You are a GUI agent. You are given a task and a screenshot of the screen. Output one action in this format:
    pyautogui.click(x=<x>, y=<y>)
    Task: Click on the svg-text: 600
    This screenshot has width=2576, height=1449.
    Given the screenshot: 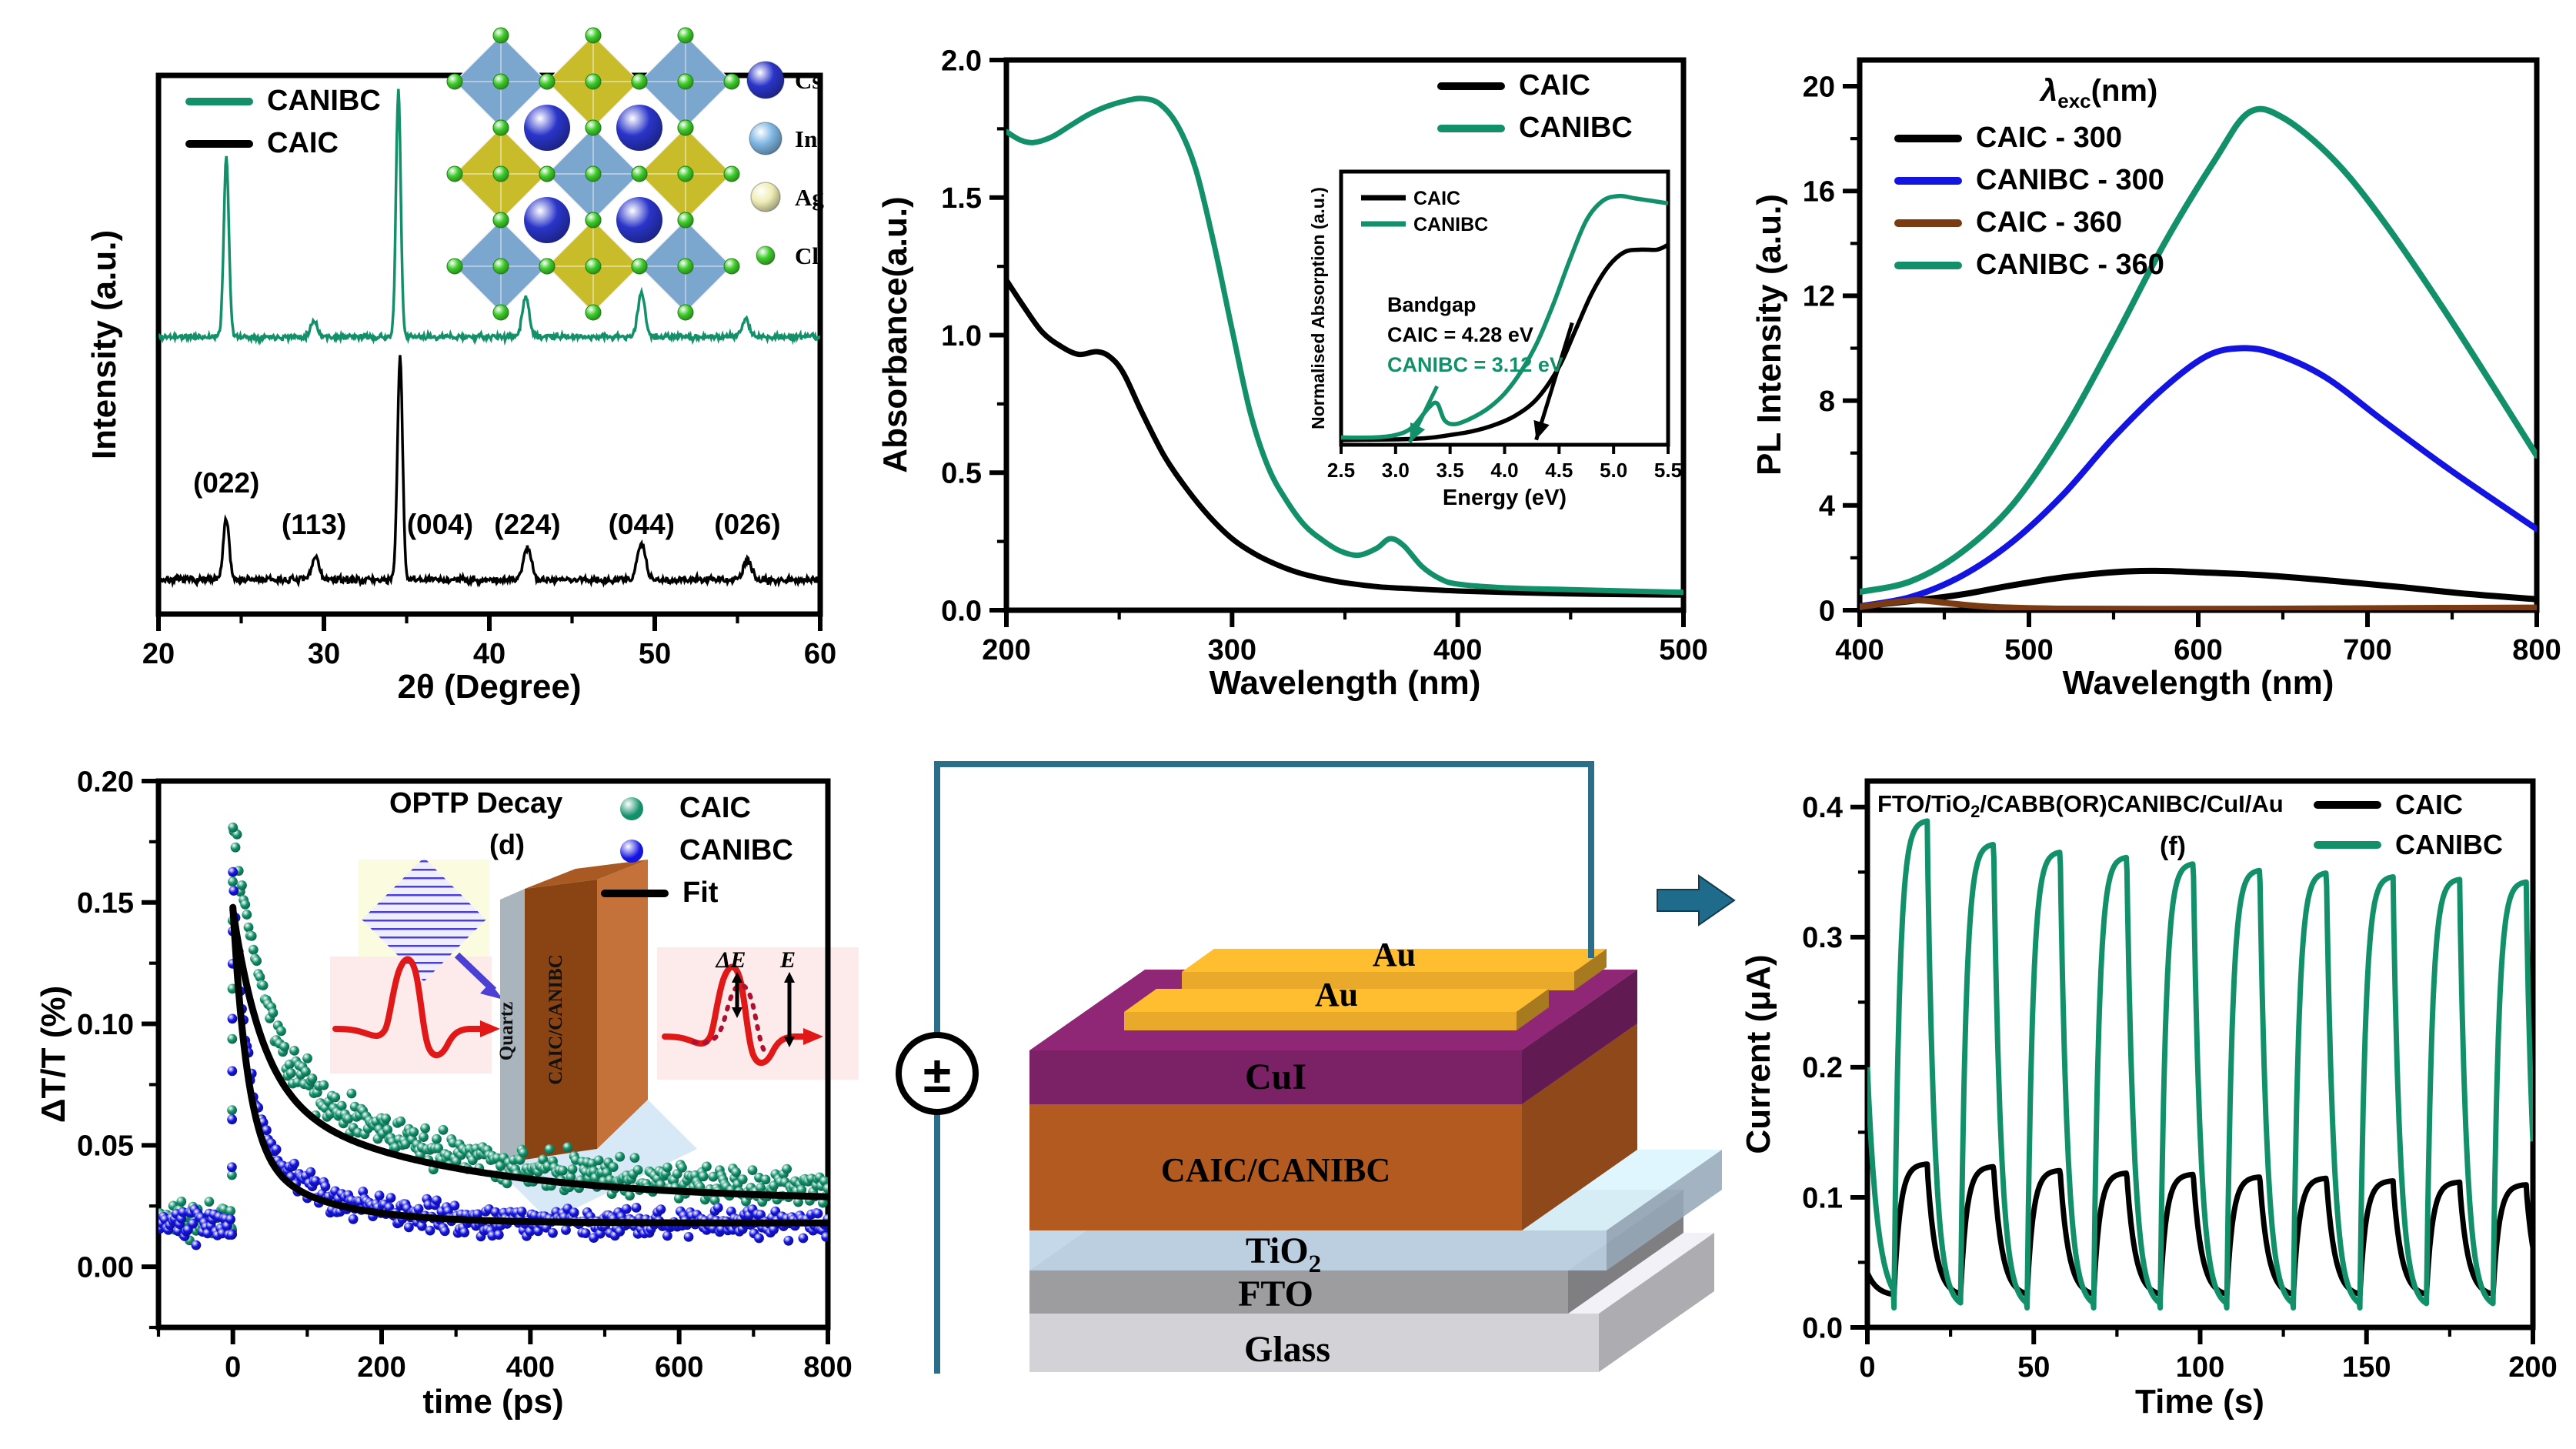 What is the action you would take?
    pyautogui.click(x=2198, y=650)
    